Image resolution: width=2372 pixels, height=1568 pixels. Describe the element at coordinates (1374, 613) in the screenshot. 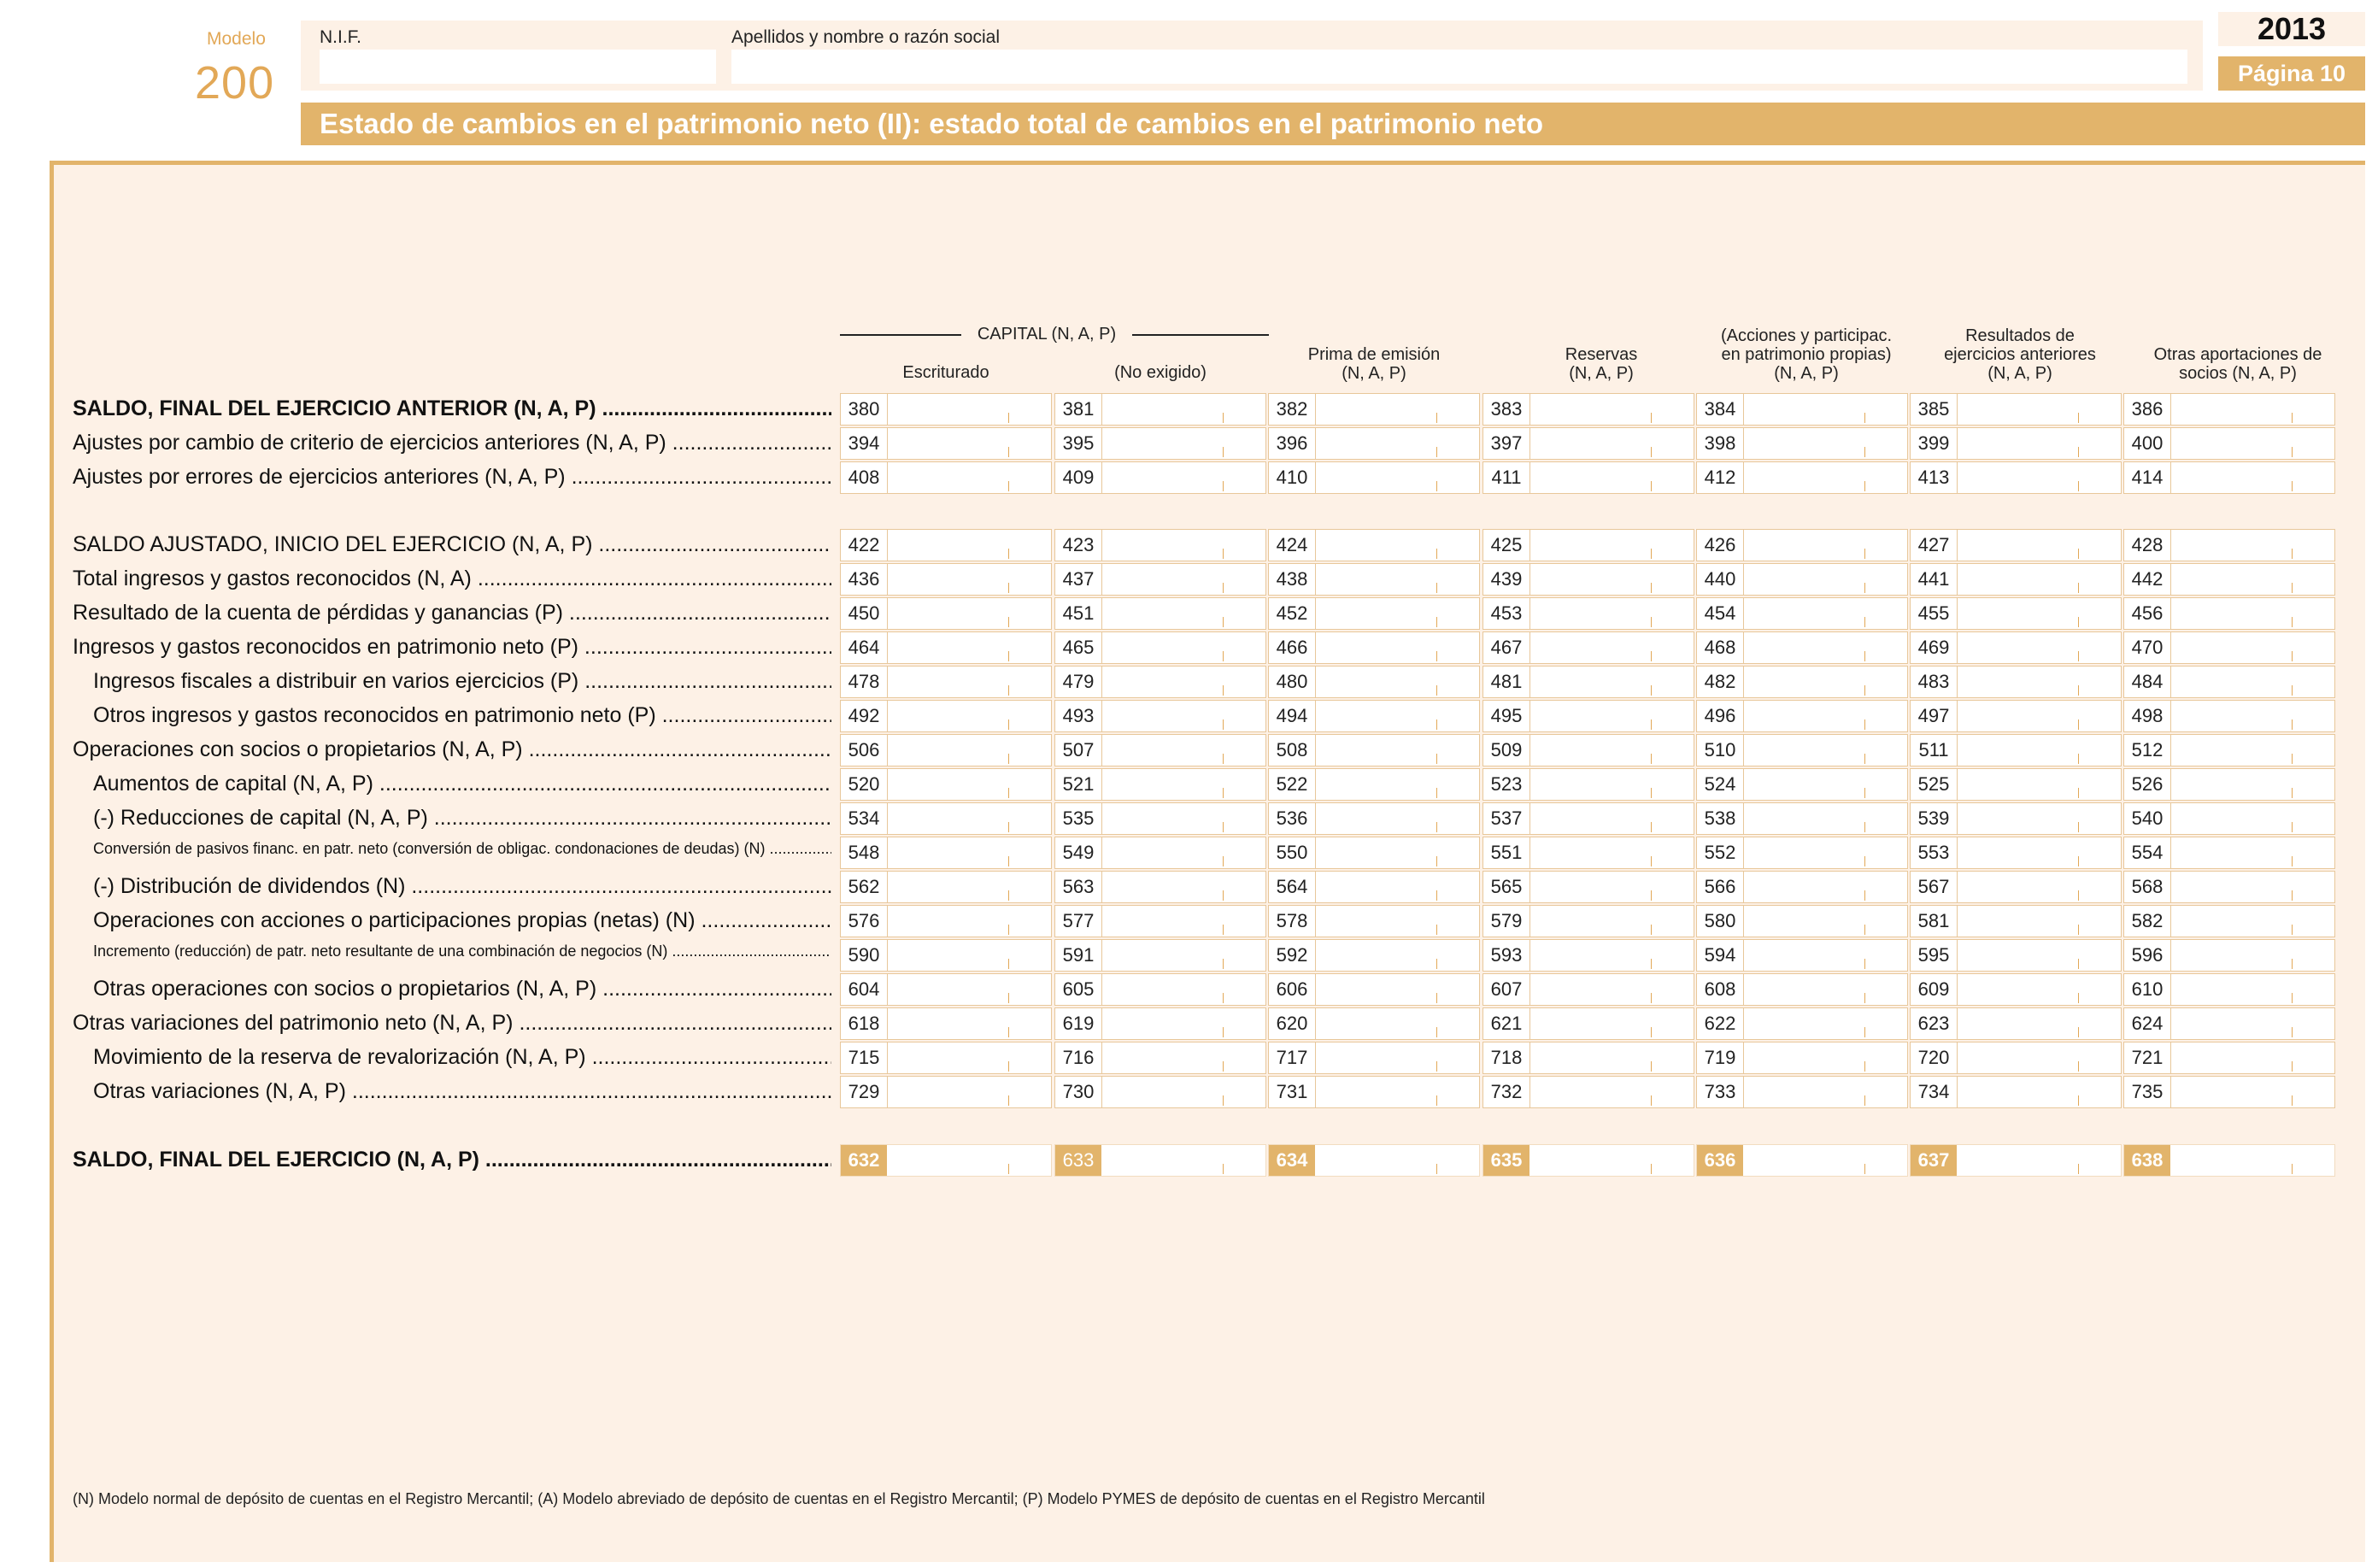

I see `amount-field: 452` at that location.